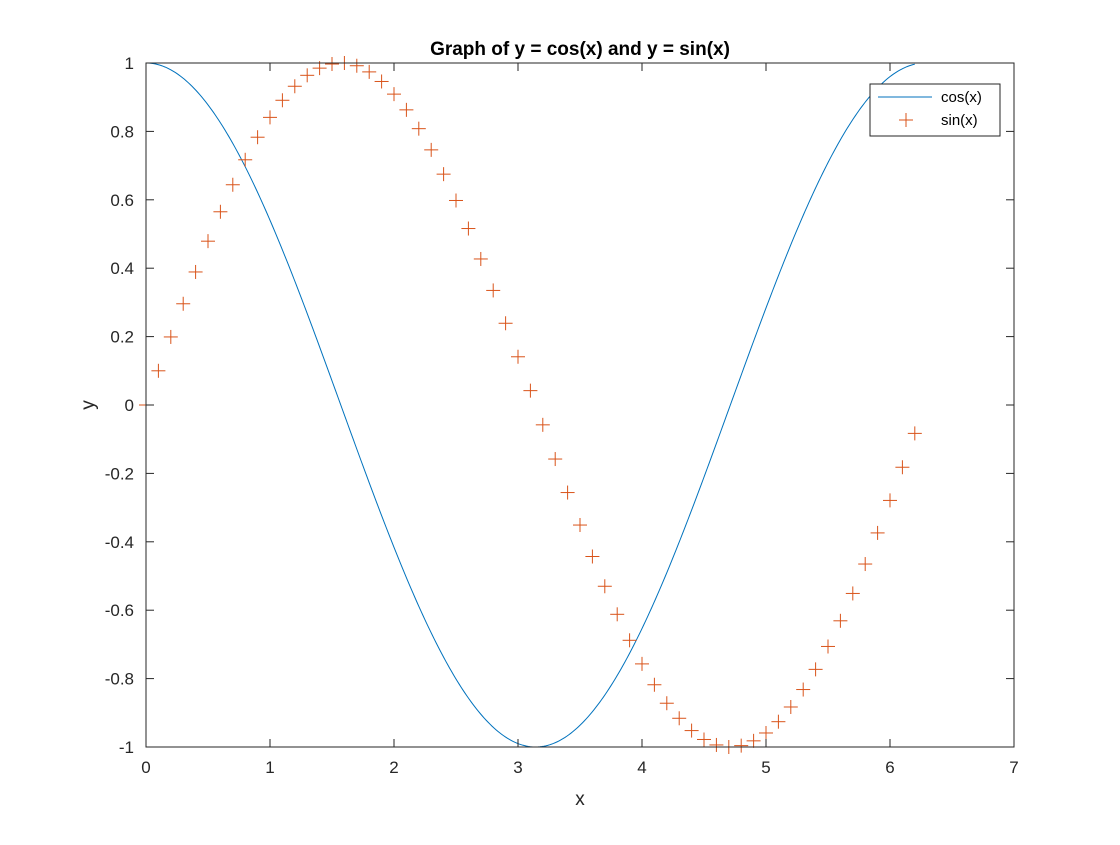 The height and width of the screenshot is (845, 1120). What do you see at coordinates (122, 337) in the screenshot?
I see `y-tick-label: 0.2` at bounding box center [122, 337].